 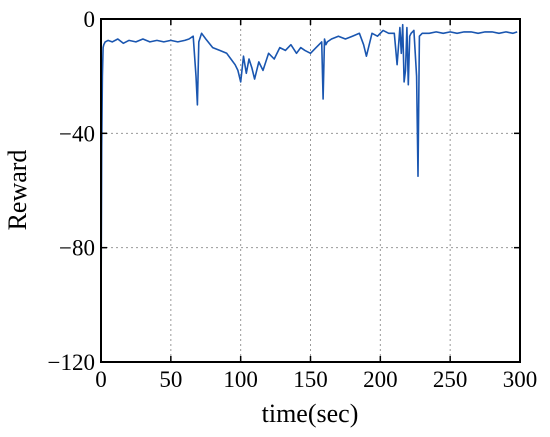 I want to click on y-axis-label: Reward, so click(x=17, y=190).